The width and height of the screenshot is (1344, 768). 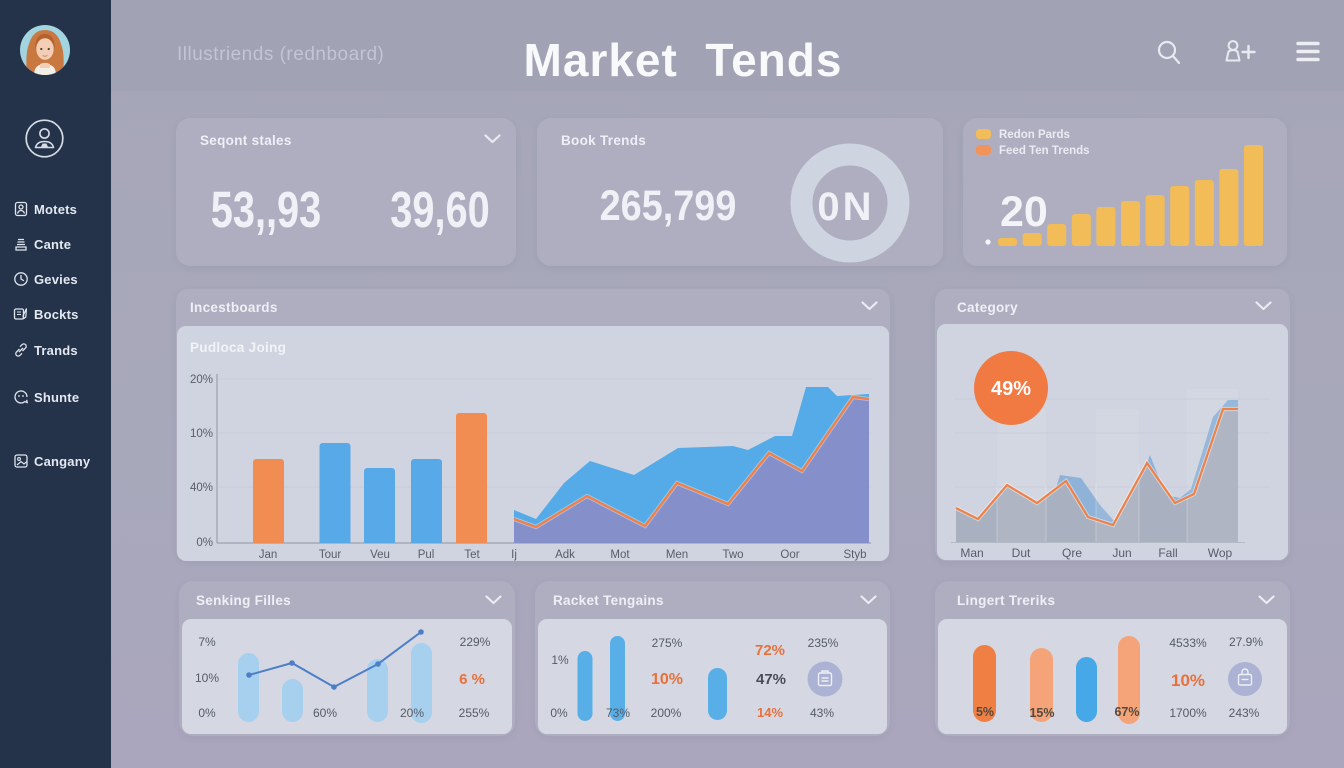 What do you see at coordinates (268, 555) in the screenshot?
I see `svg-text: Jan` at bounding box center [268, 555].